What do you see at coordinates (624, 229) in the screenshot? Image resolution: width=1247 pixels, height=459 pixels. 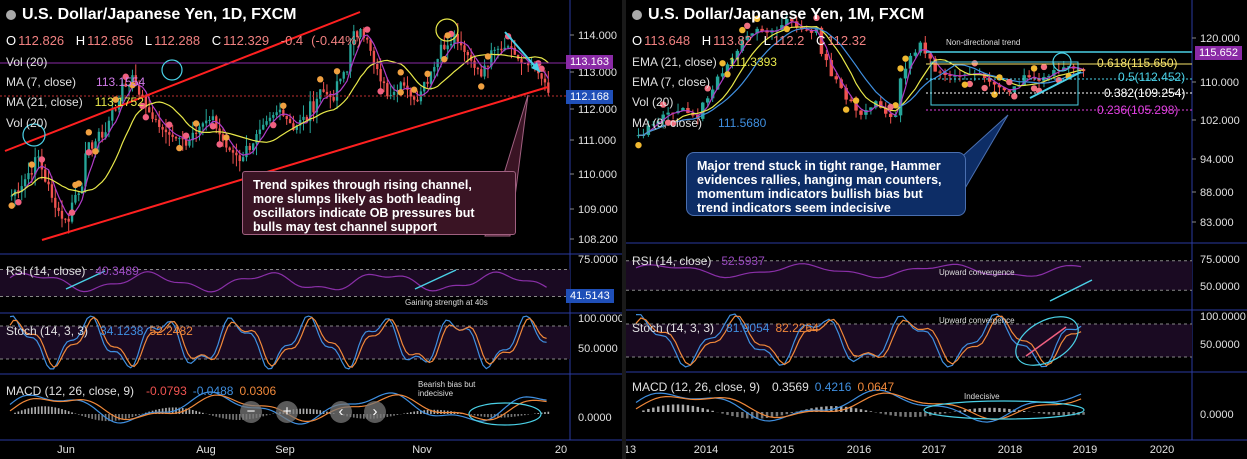 I see `panel-divider` at bounding box center [624, 229].